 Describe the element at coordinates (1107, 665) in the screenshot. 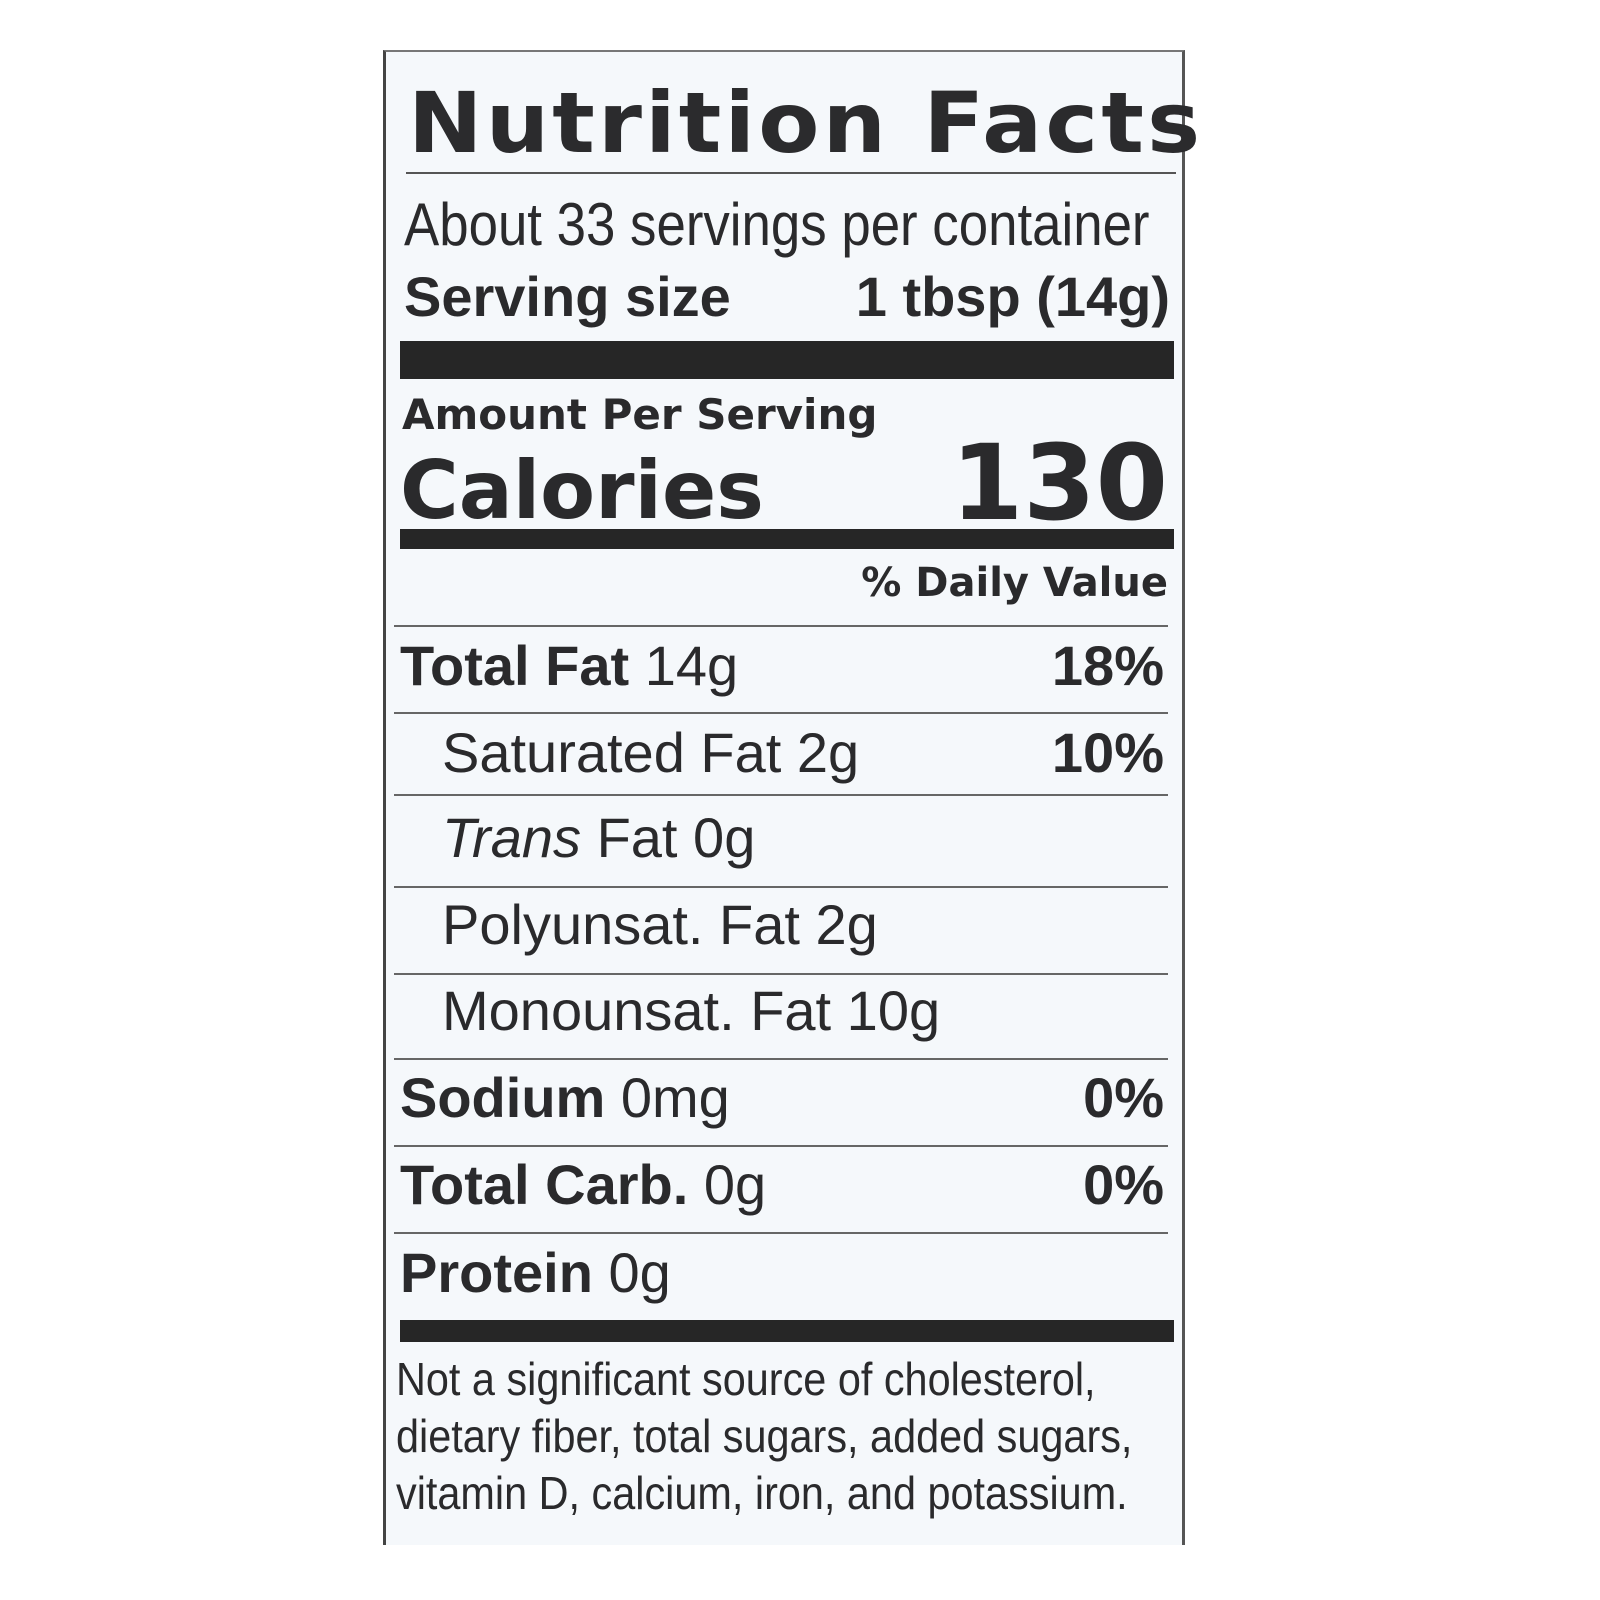

I see `nutrient-daily-value: 18%` at that location.